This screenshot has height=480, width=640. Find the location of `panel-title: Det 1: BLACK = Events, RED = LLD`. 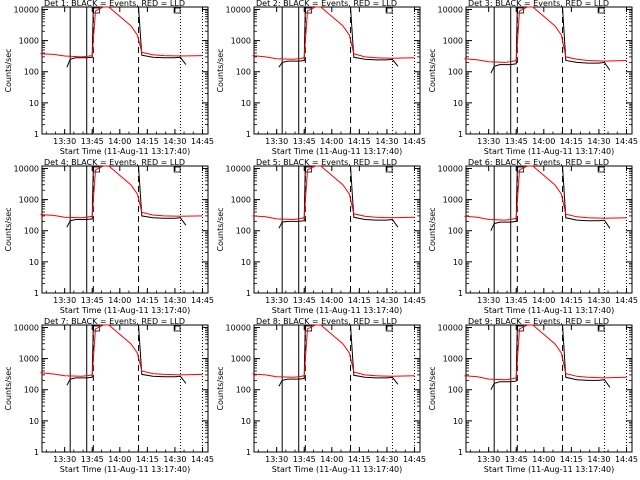

panel-title: Det 1: BLACK = Events, RED = LLD is located at coordinates (114, 4).